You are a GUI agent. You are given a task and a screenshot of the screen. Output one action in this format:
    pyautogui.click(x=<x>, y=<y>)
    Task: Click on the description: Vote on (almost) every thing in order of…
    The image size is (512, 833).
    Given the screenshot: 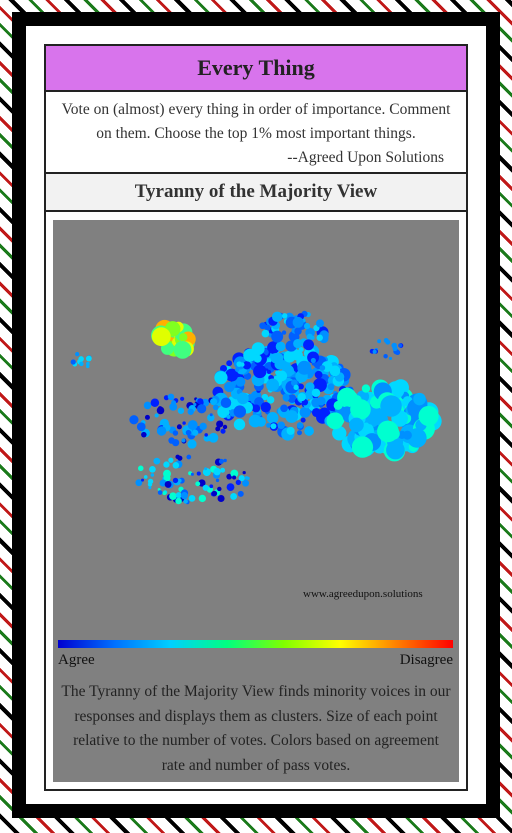 What is the action you would take?
    pyautogui.click(x=256, y=133)
    